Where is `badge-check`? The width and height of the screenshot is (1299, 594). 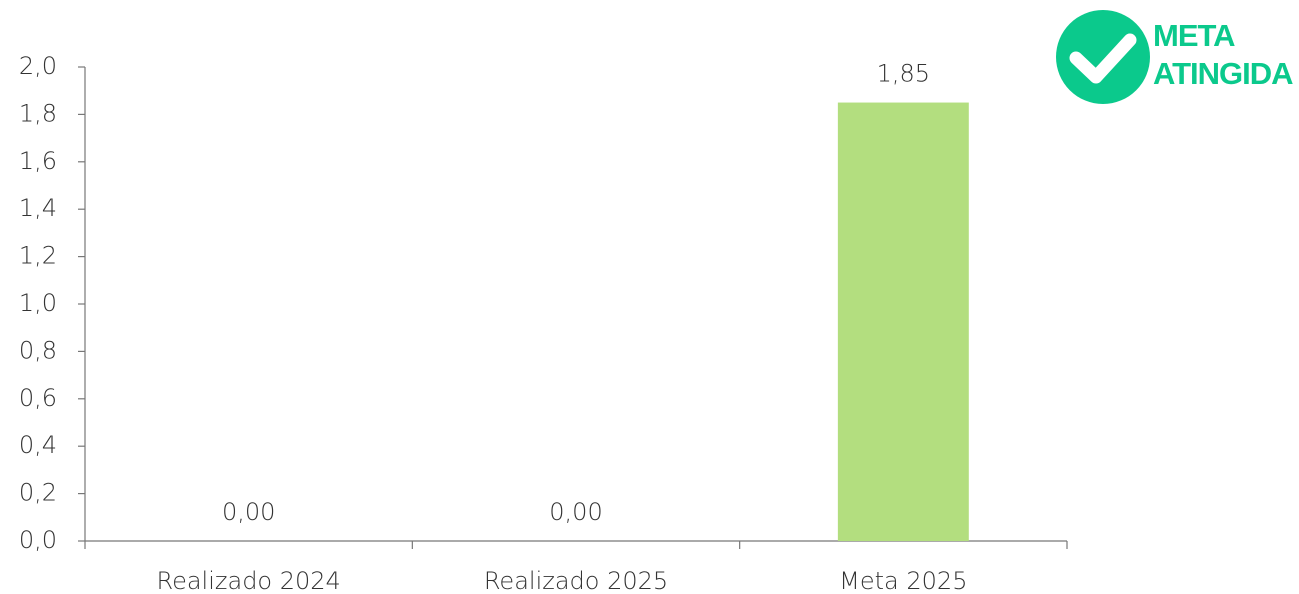 badge-check is located at coordinates (1103, 58).